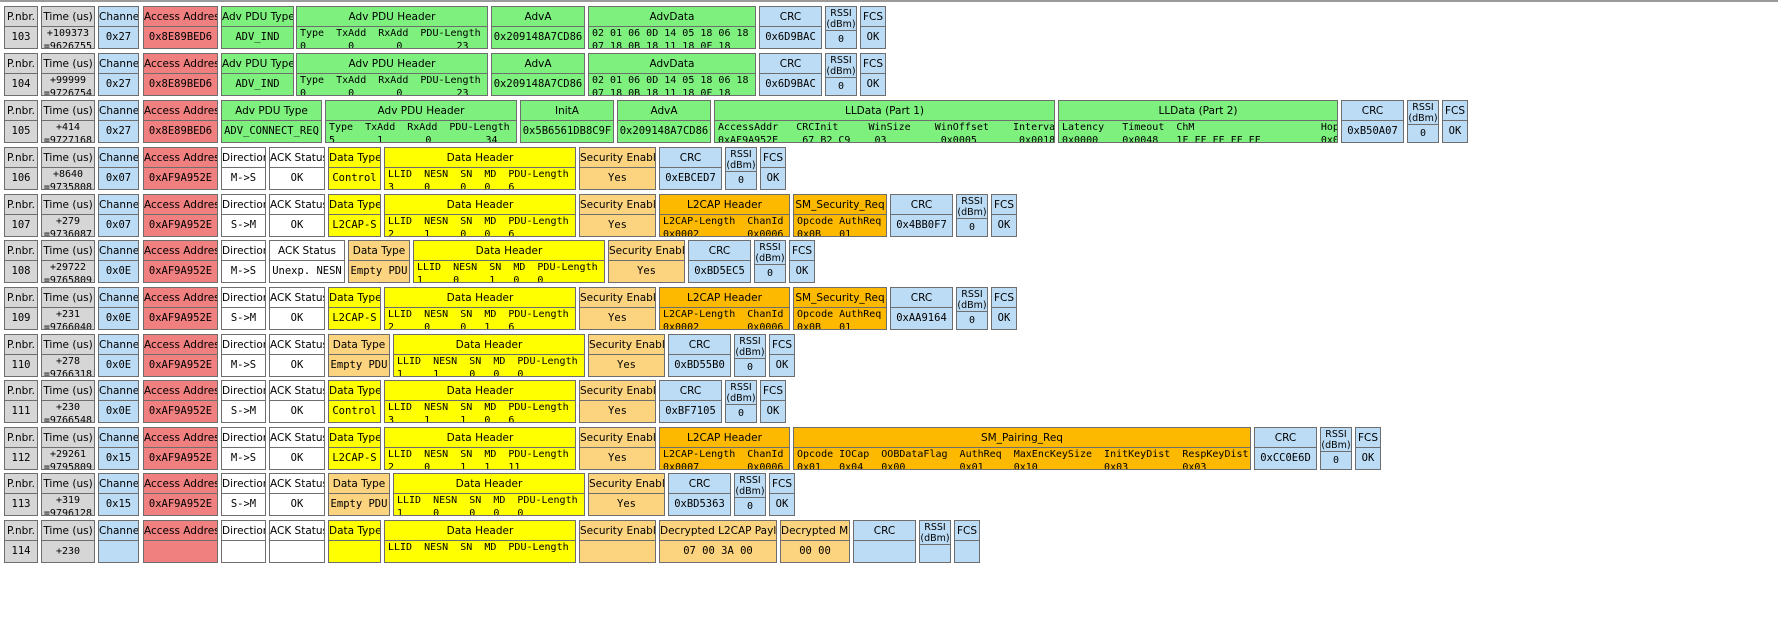 This screenshot has width=1778, height=619. Describe the element at coordinates (68, 215) in the screenshot. I see `time-cell: Time (us) +279 =9736087` at that location.